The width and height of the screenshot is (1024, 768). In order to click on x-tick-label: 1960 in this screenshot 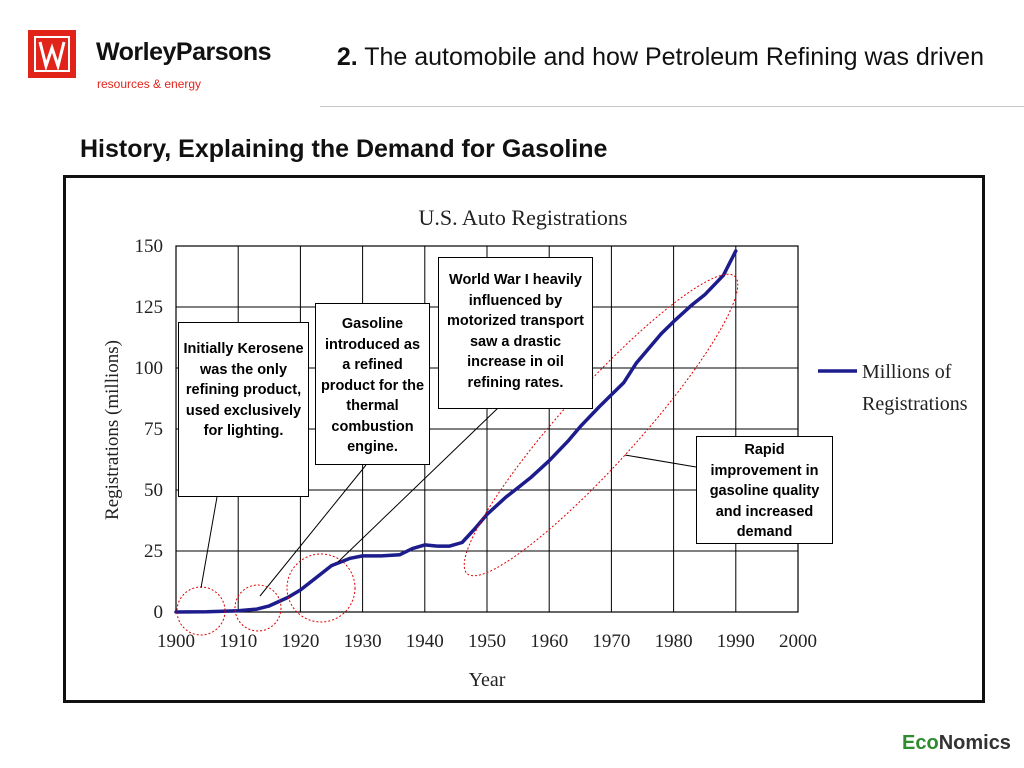, I will do `click(549, 641)`.